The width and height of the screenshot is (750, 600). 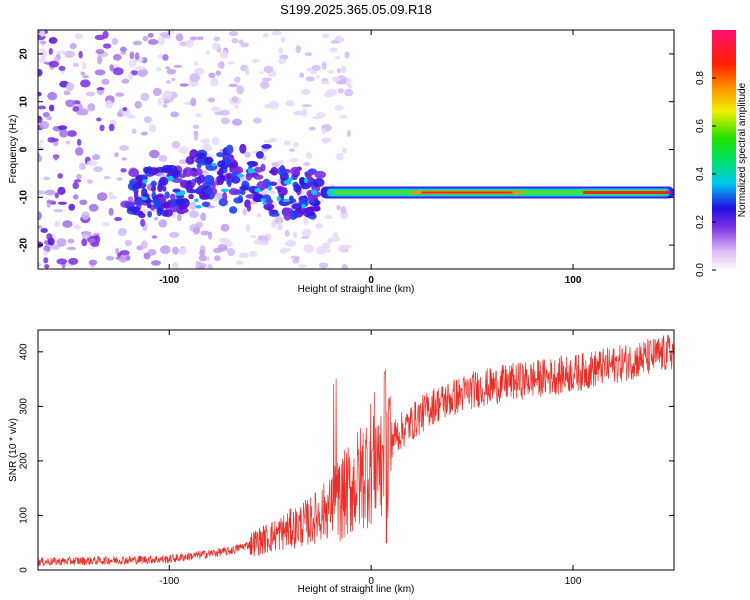 I want to click on colorbar-label: Normalized spectral amplitude, so click(x=742, y=149).